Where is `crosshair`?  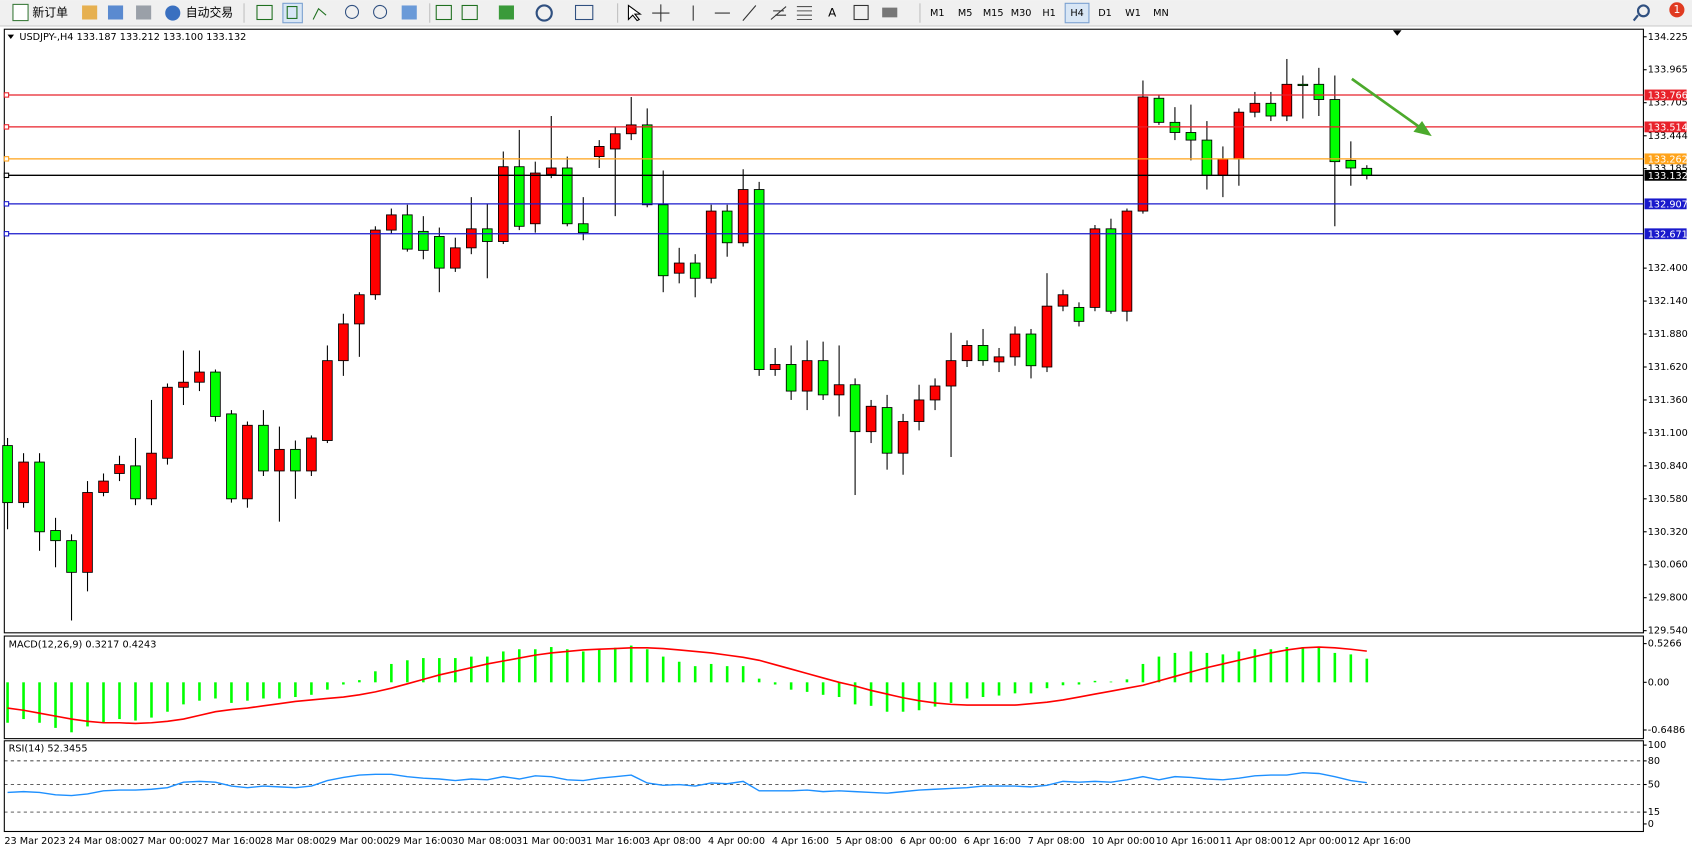 crosshair is located at coordinates (661, 13).